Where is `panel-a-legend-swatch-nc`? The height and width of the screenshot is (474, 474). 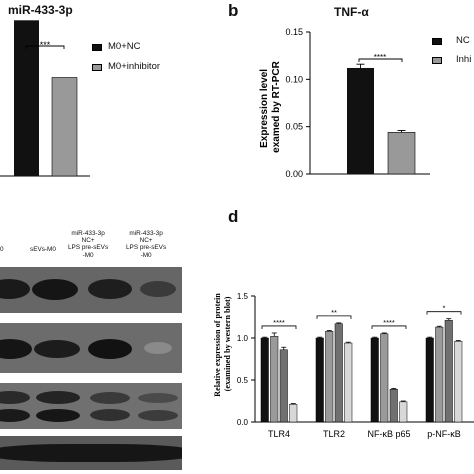 panel-a-legend-swatch-nc is located at coordinates (97, 47).